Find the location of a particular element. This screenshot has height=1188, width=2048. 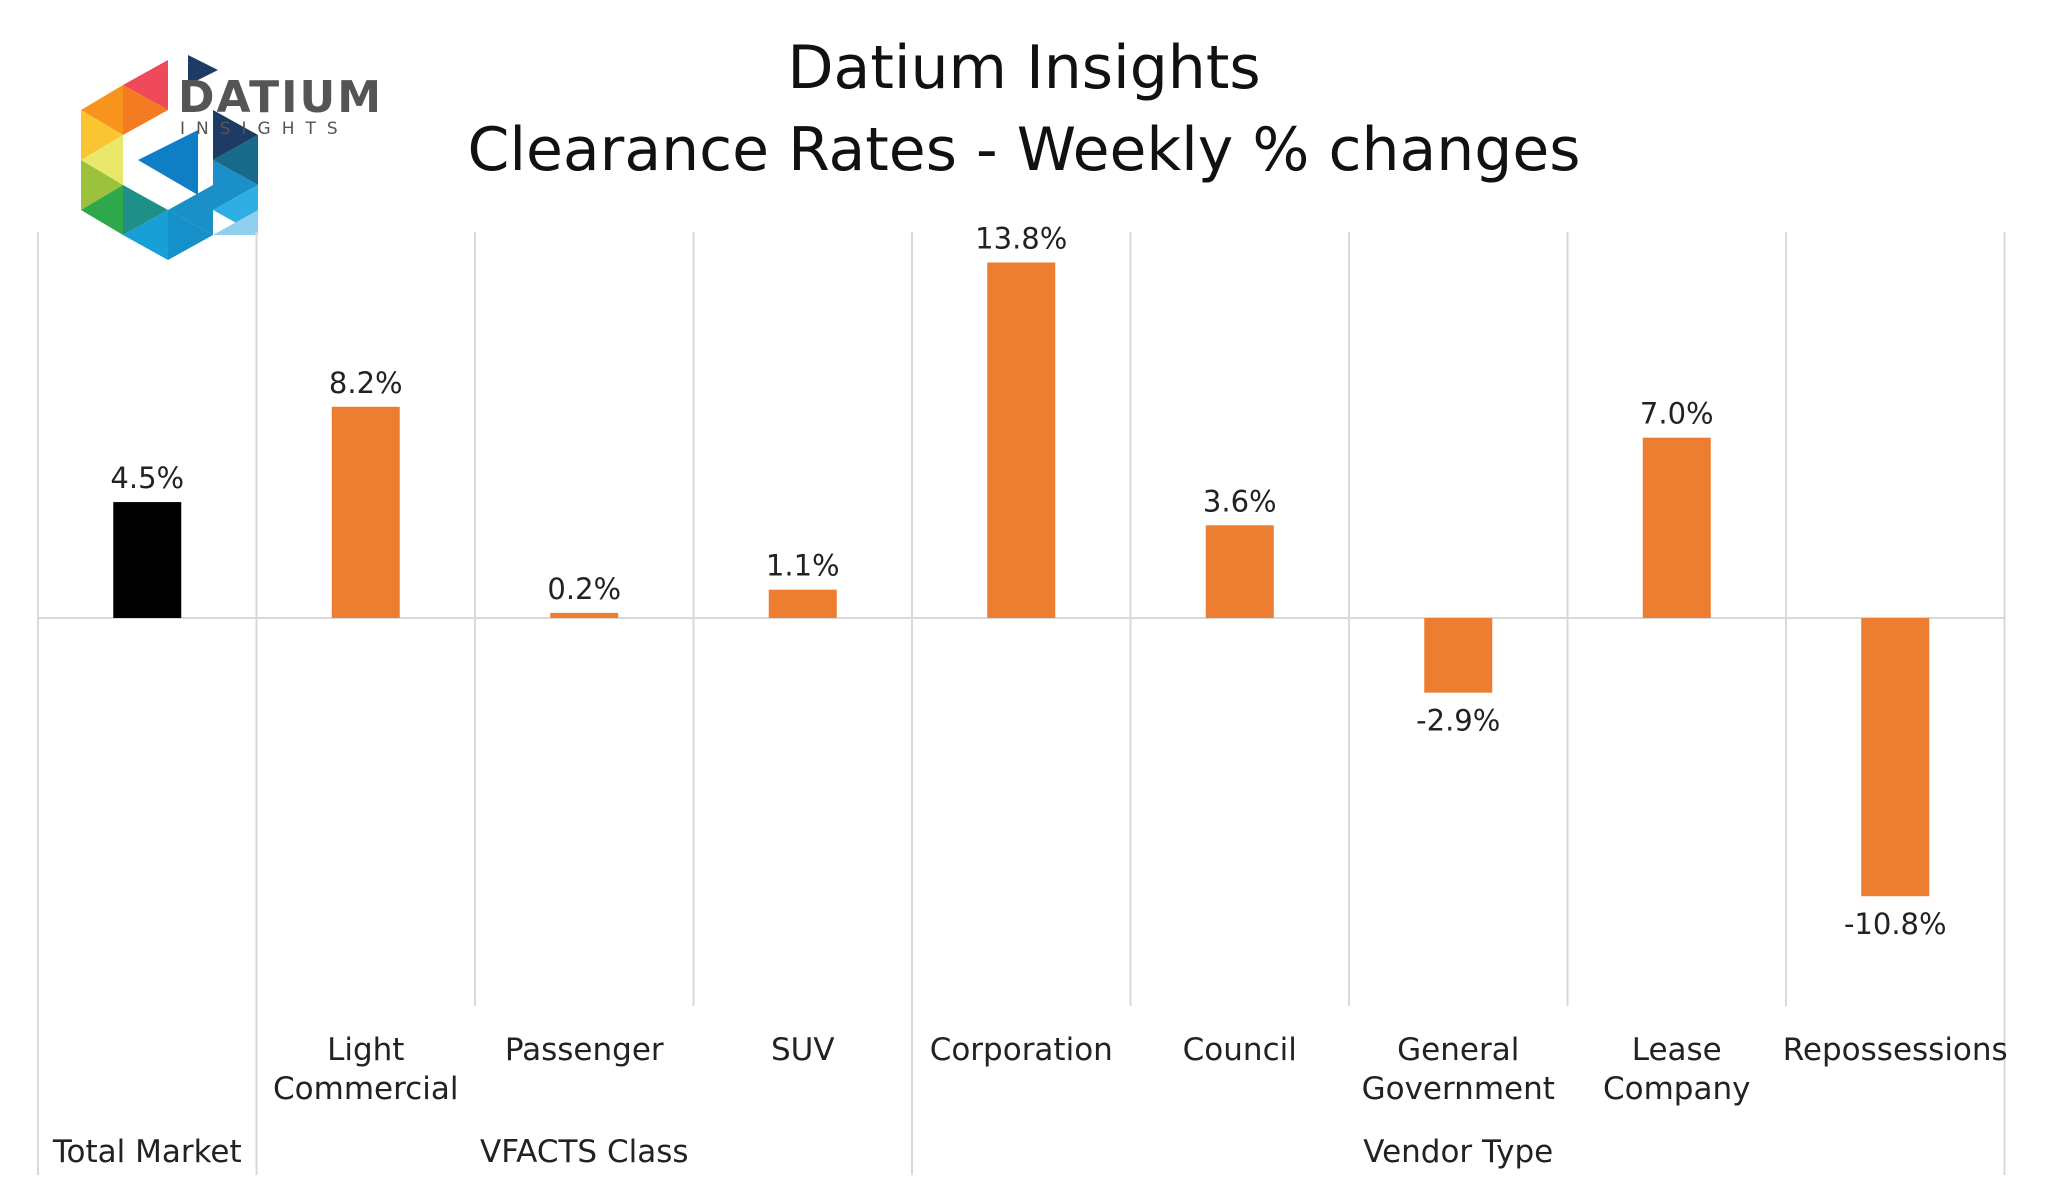

data-label: 7.0% is located at coordinates (1677, 414).